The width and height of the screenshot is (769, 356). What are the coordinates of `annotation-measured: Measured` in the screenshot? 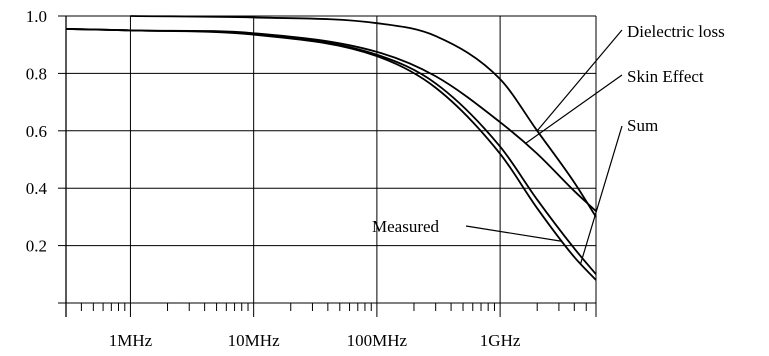 It's located at (406, 226).